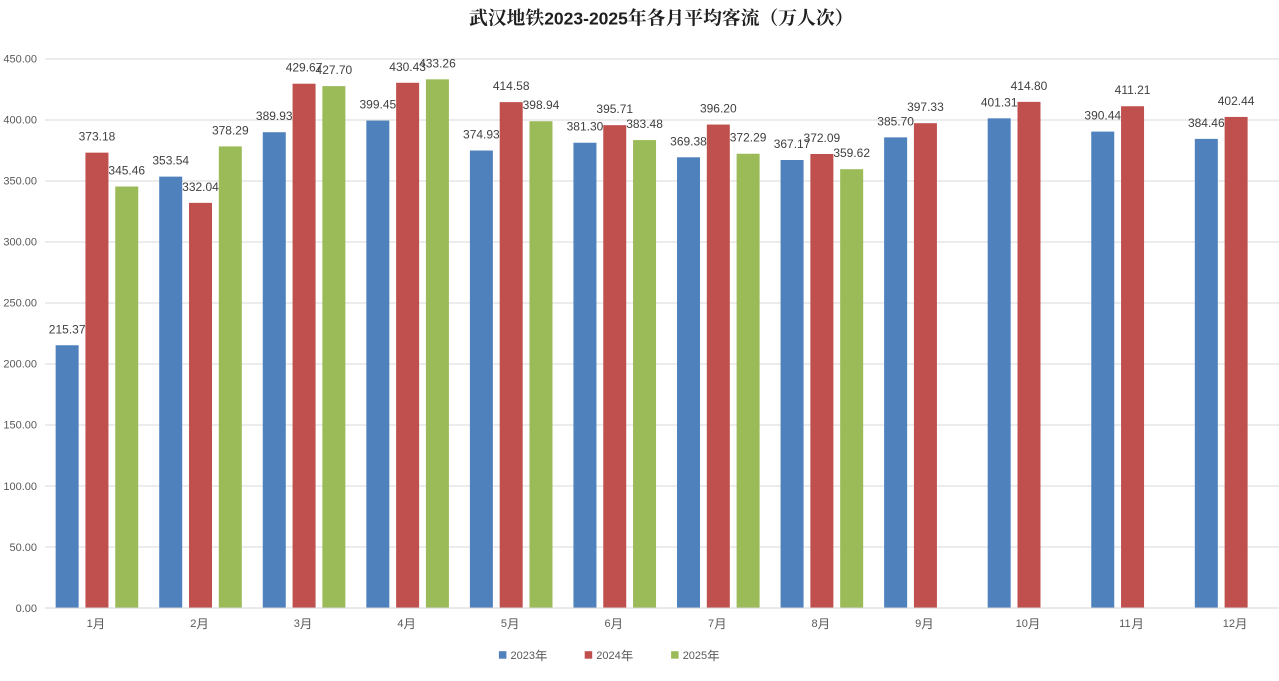  What do you see at coordinates (1229, 624) in the screenshot?
I see `svg-text: 12` at bounding box center [1229, 624].